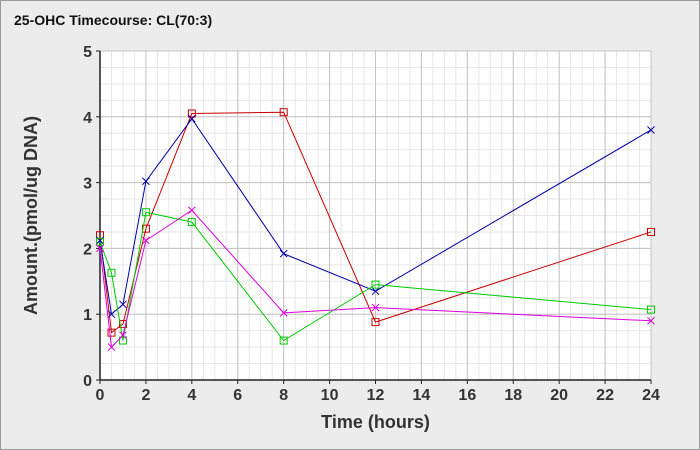 This screenshot has height=450, width=700. I want to click on y-tick-label: 4, so click(87, 118).